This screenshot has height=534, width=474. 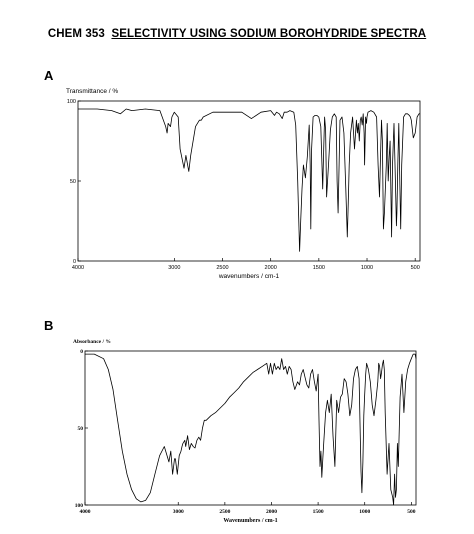 I want to click on y-axis-label: Absorbance / %, so click(x=92, y=342).